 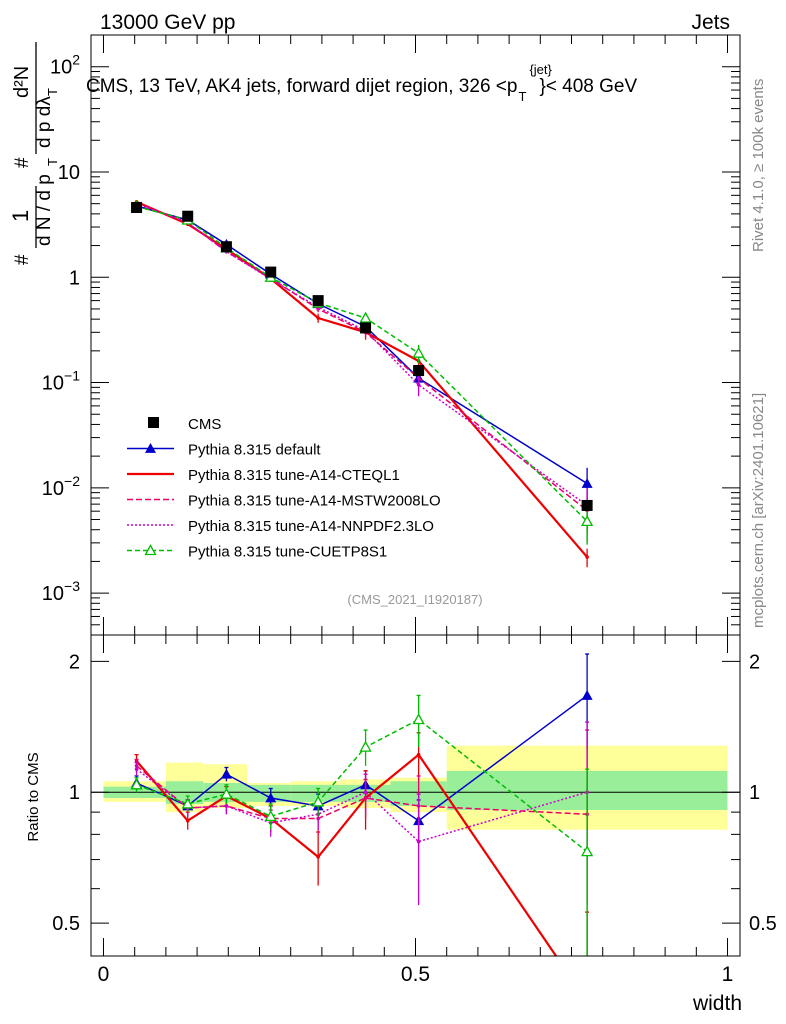 I want to click on header-category: Jets, so click(x=710, y=22).